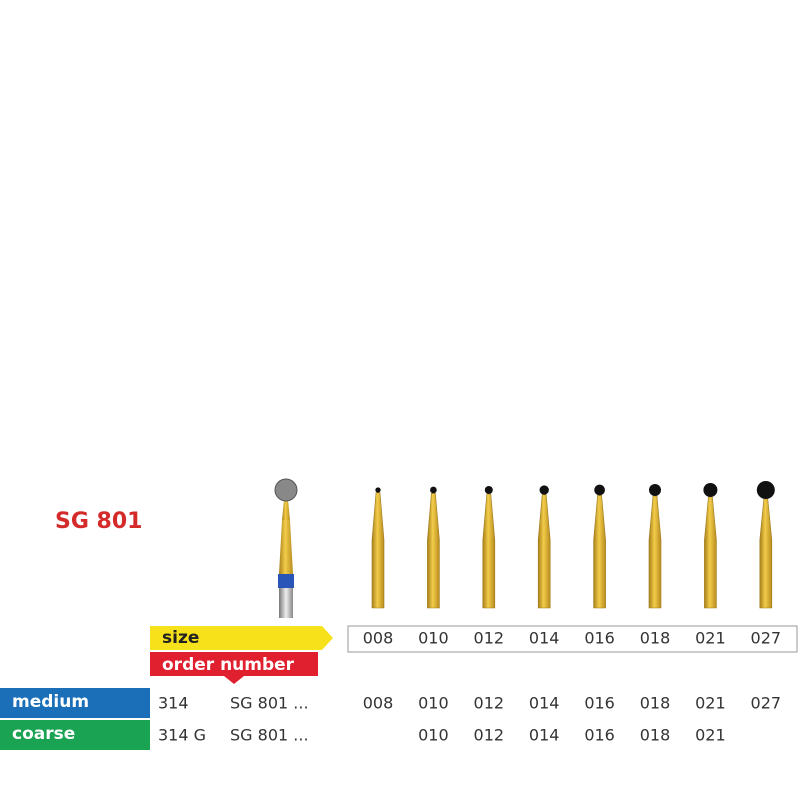 The height and width of the screenshot is (804, 800). What do you see at coordinates (43, 734) in the screenshot?
I see `grit-label: coarse` at bounding box center [43, 734].